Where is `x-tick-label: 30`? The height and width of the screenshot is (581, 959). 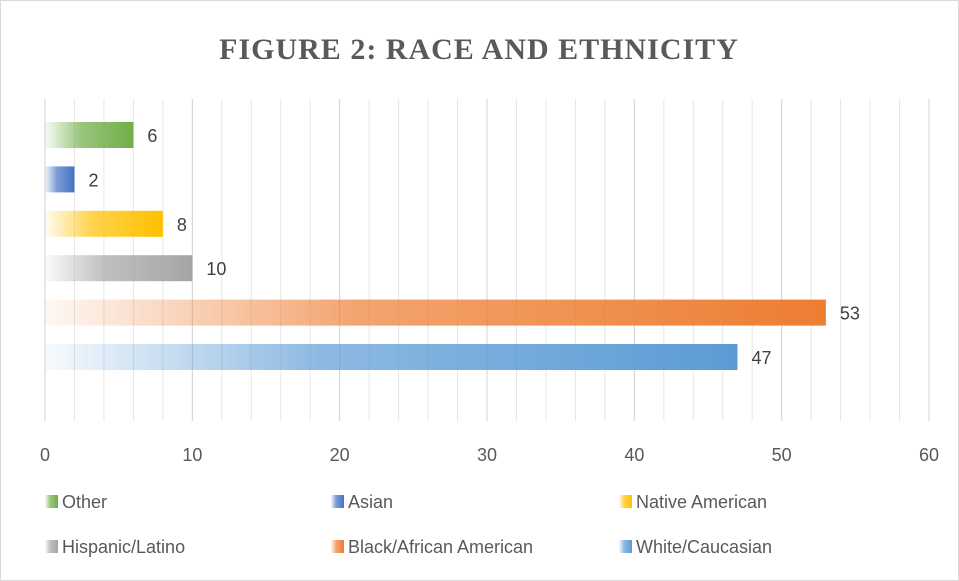
x-tick-label: 30 is located at coordinates (487, 455).